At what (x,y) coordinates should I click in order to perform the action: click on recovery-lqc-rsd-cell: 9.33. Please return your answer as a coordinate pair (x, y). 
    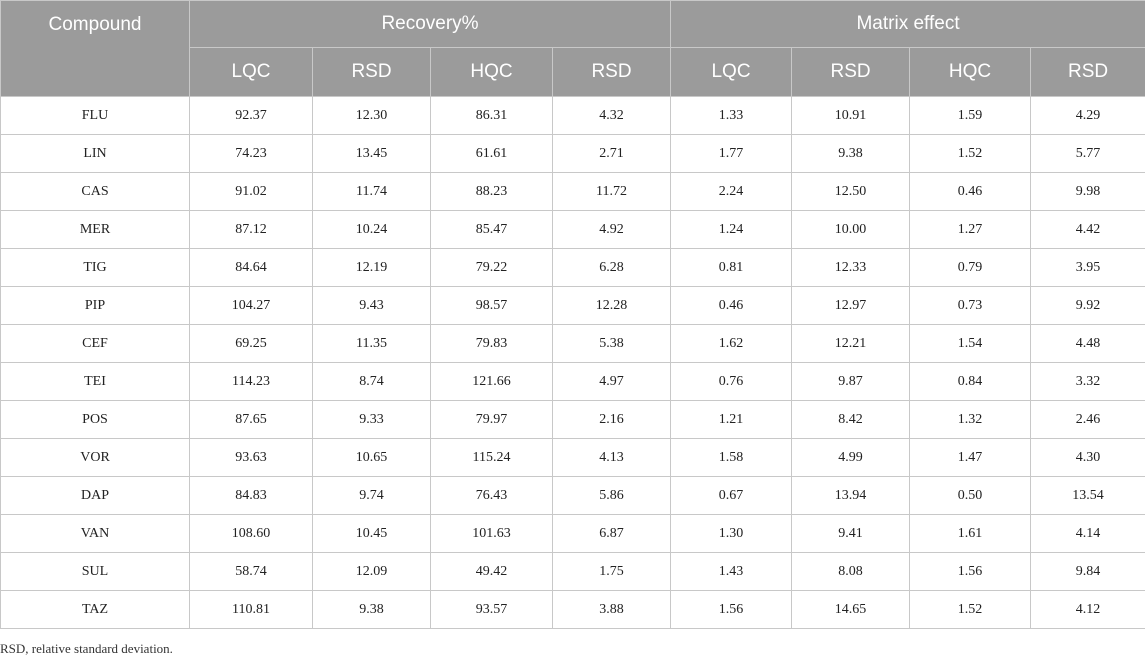
    Looking at the image, I should click on (371, 419).